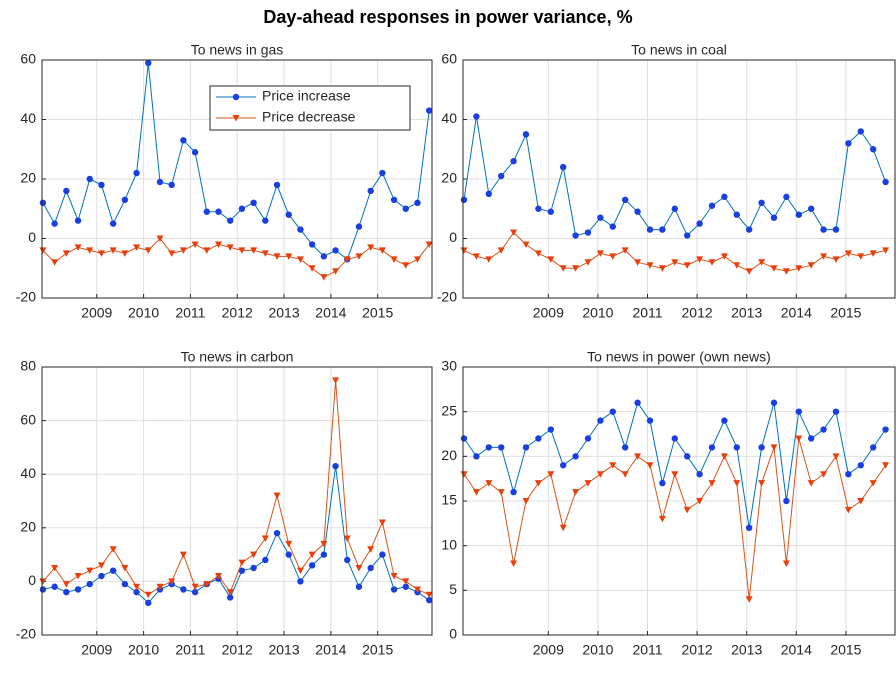 The height and width of the screenshot is (673, 896). Describe the element at coordinates (143, 313) in the screenshot. I see `x-tick-label: 2010` at that location.